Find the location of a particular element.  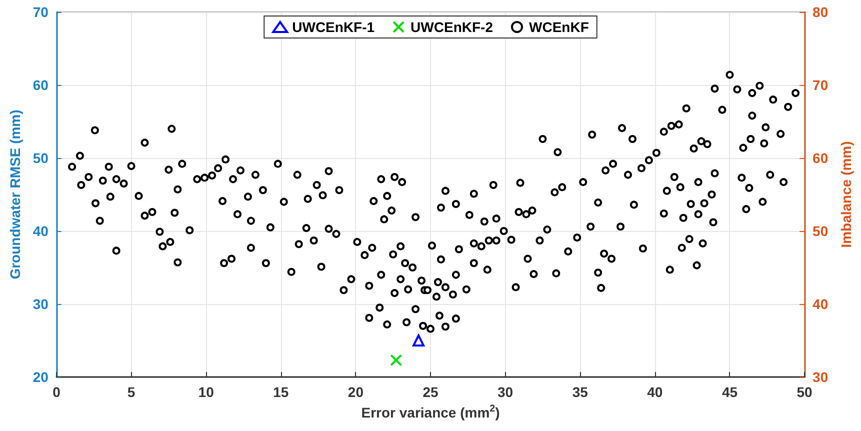

y-tick-label: 40 is located at coordinates (40, 231).